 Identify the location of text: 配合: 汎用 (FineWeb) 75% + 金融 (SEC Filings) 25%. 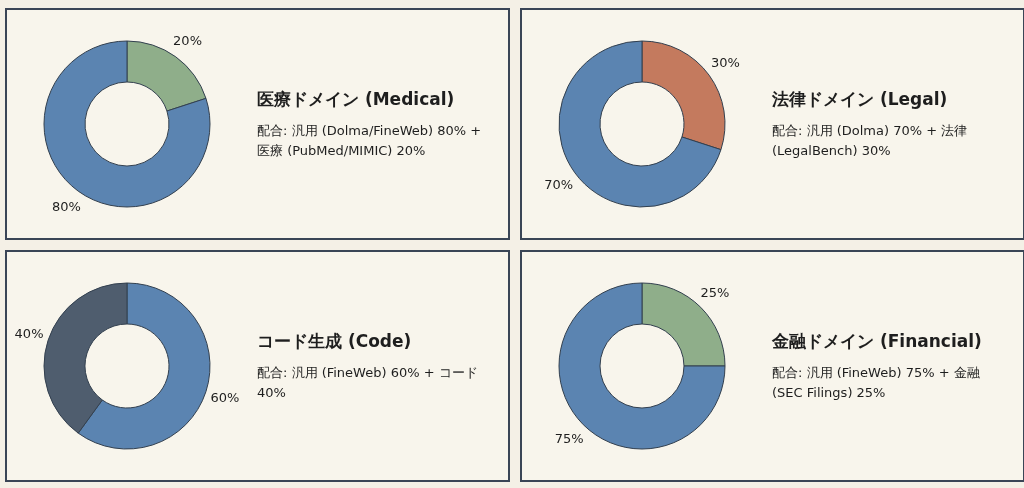
(876, 383).